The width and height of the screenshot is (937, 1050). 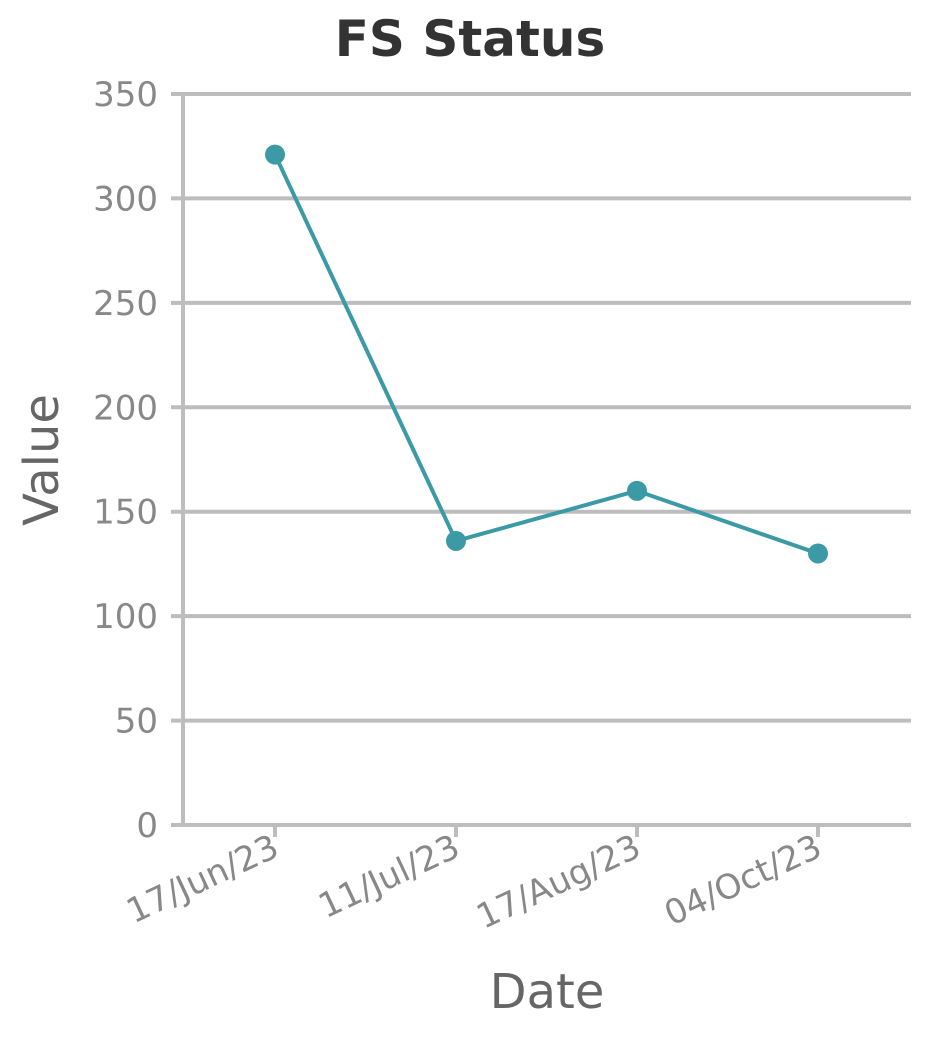 I want to click on x-tick-label: 17/Aug/23, so click(x=559, y=882).